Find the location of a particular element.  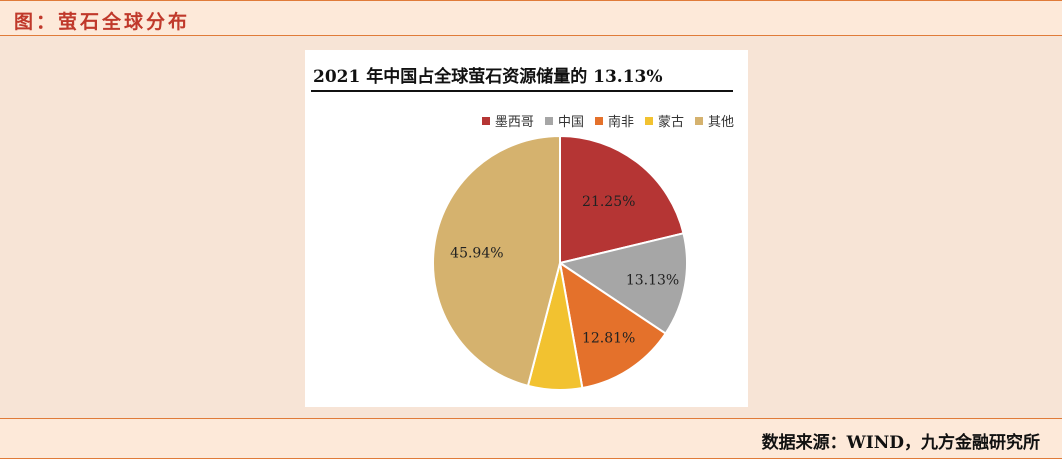

legend-item: 中国 is located at coordinates (564, 120).